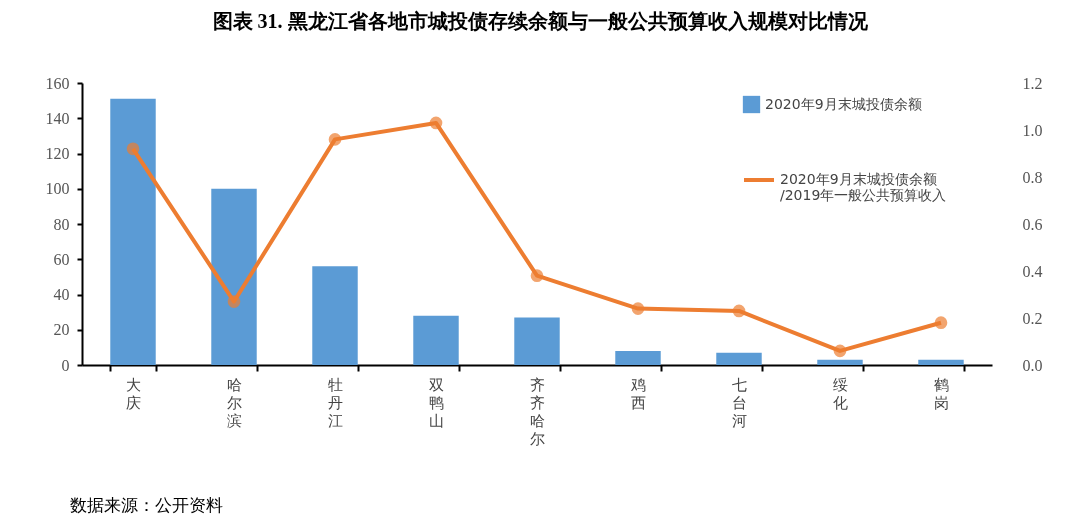 The height and width of the screenshot is (528, 1080). Describe the element at coordinates (638, 393) in the screenshot. I see `x-tick-label: 鸡西` at that location.